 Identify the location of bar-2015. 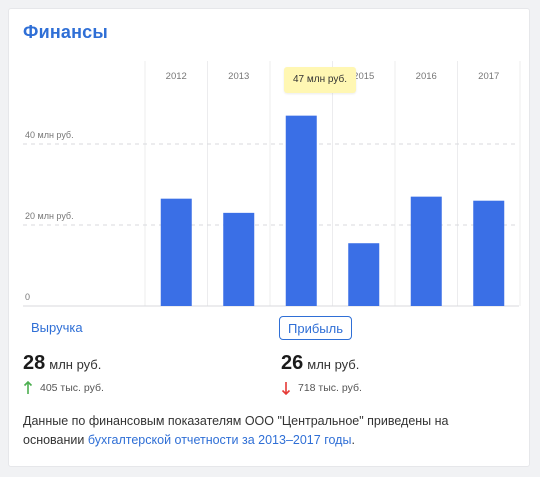
(364, 274).